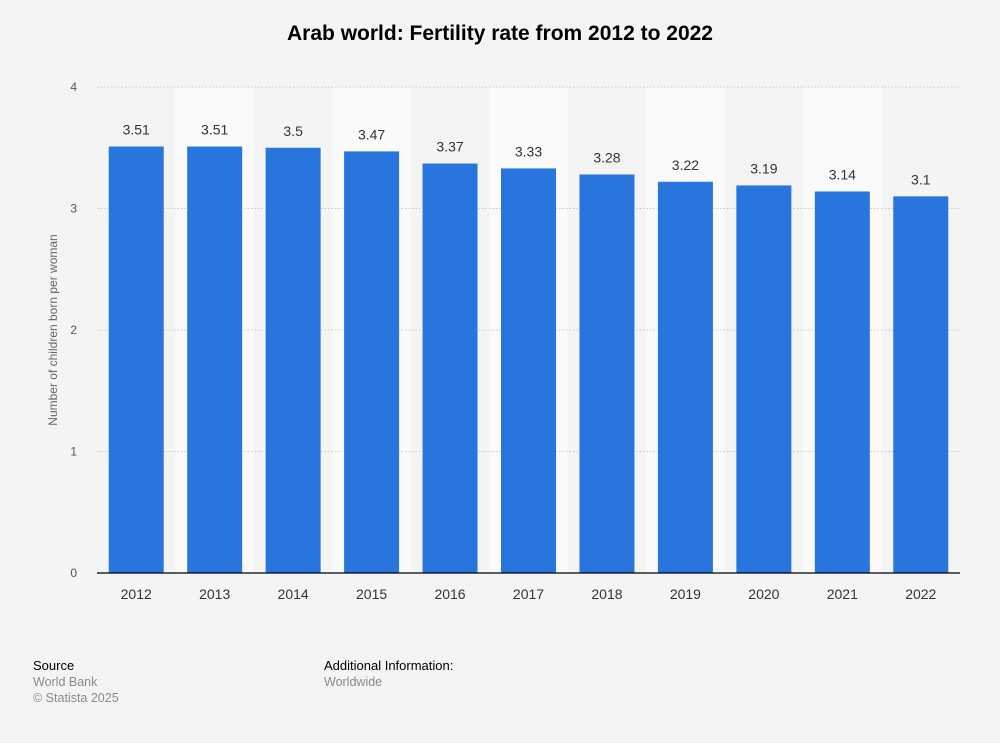  What do you see at coordinates (606, 157) in the screenshot?
I see `bar-value-label: 3.28` at bounding box center [606, 157].